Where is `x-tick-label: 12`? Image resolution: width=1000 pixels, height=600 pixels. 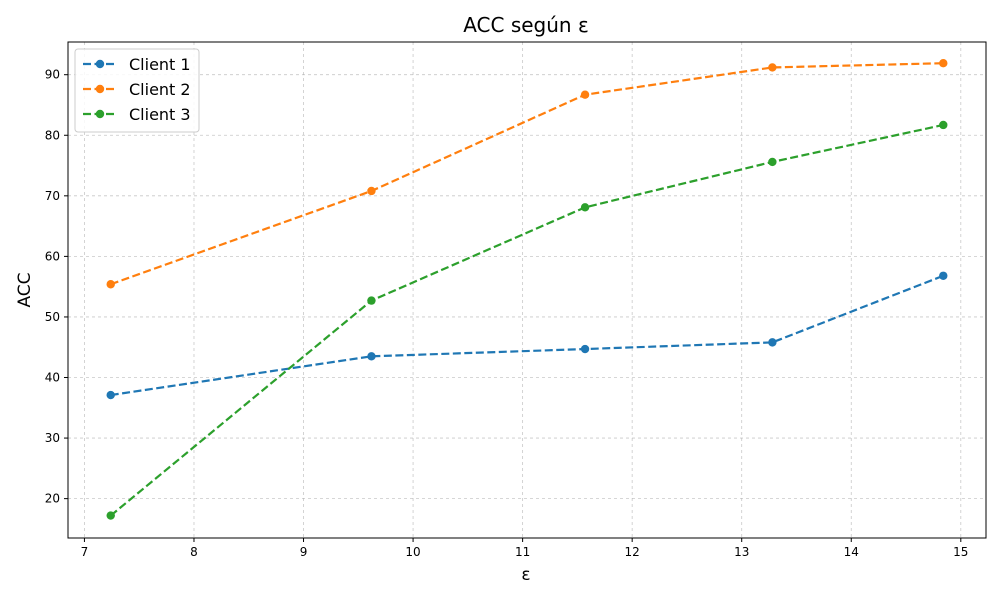
x-tick-label: 12 is located at coordinates (632, 552).